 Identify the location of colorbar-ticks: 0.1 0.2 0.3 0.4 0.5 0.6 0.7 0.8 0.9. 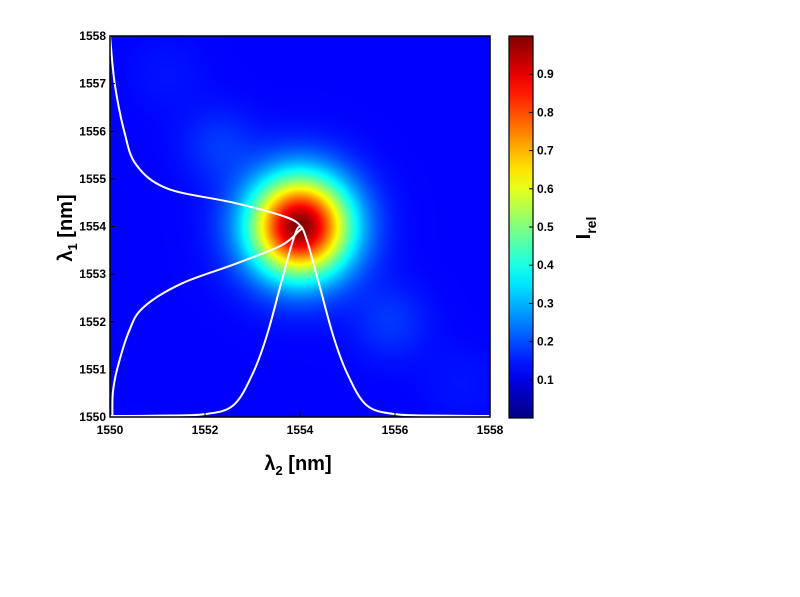
(541, 227).